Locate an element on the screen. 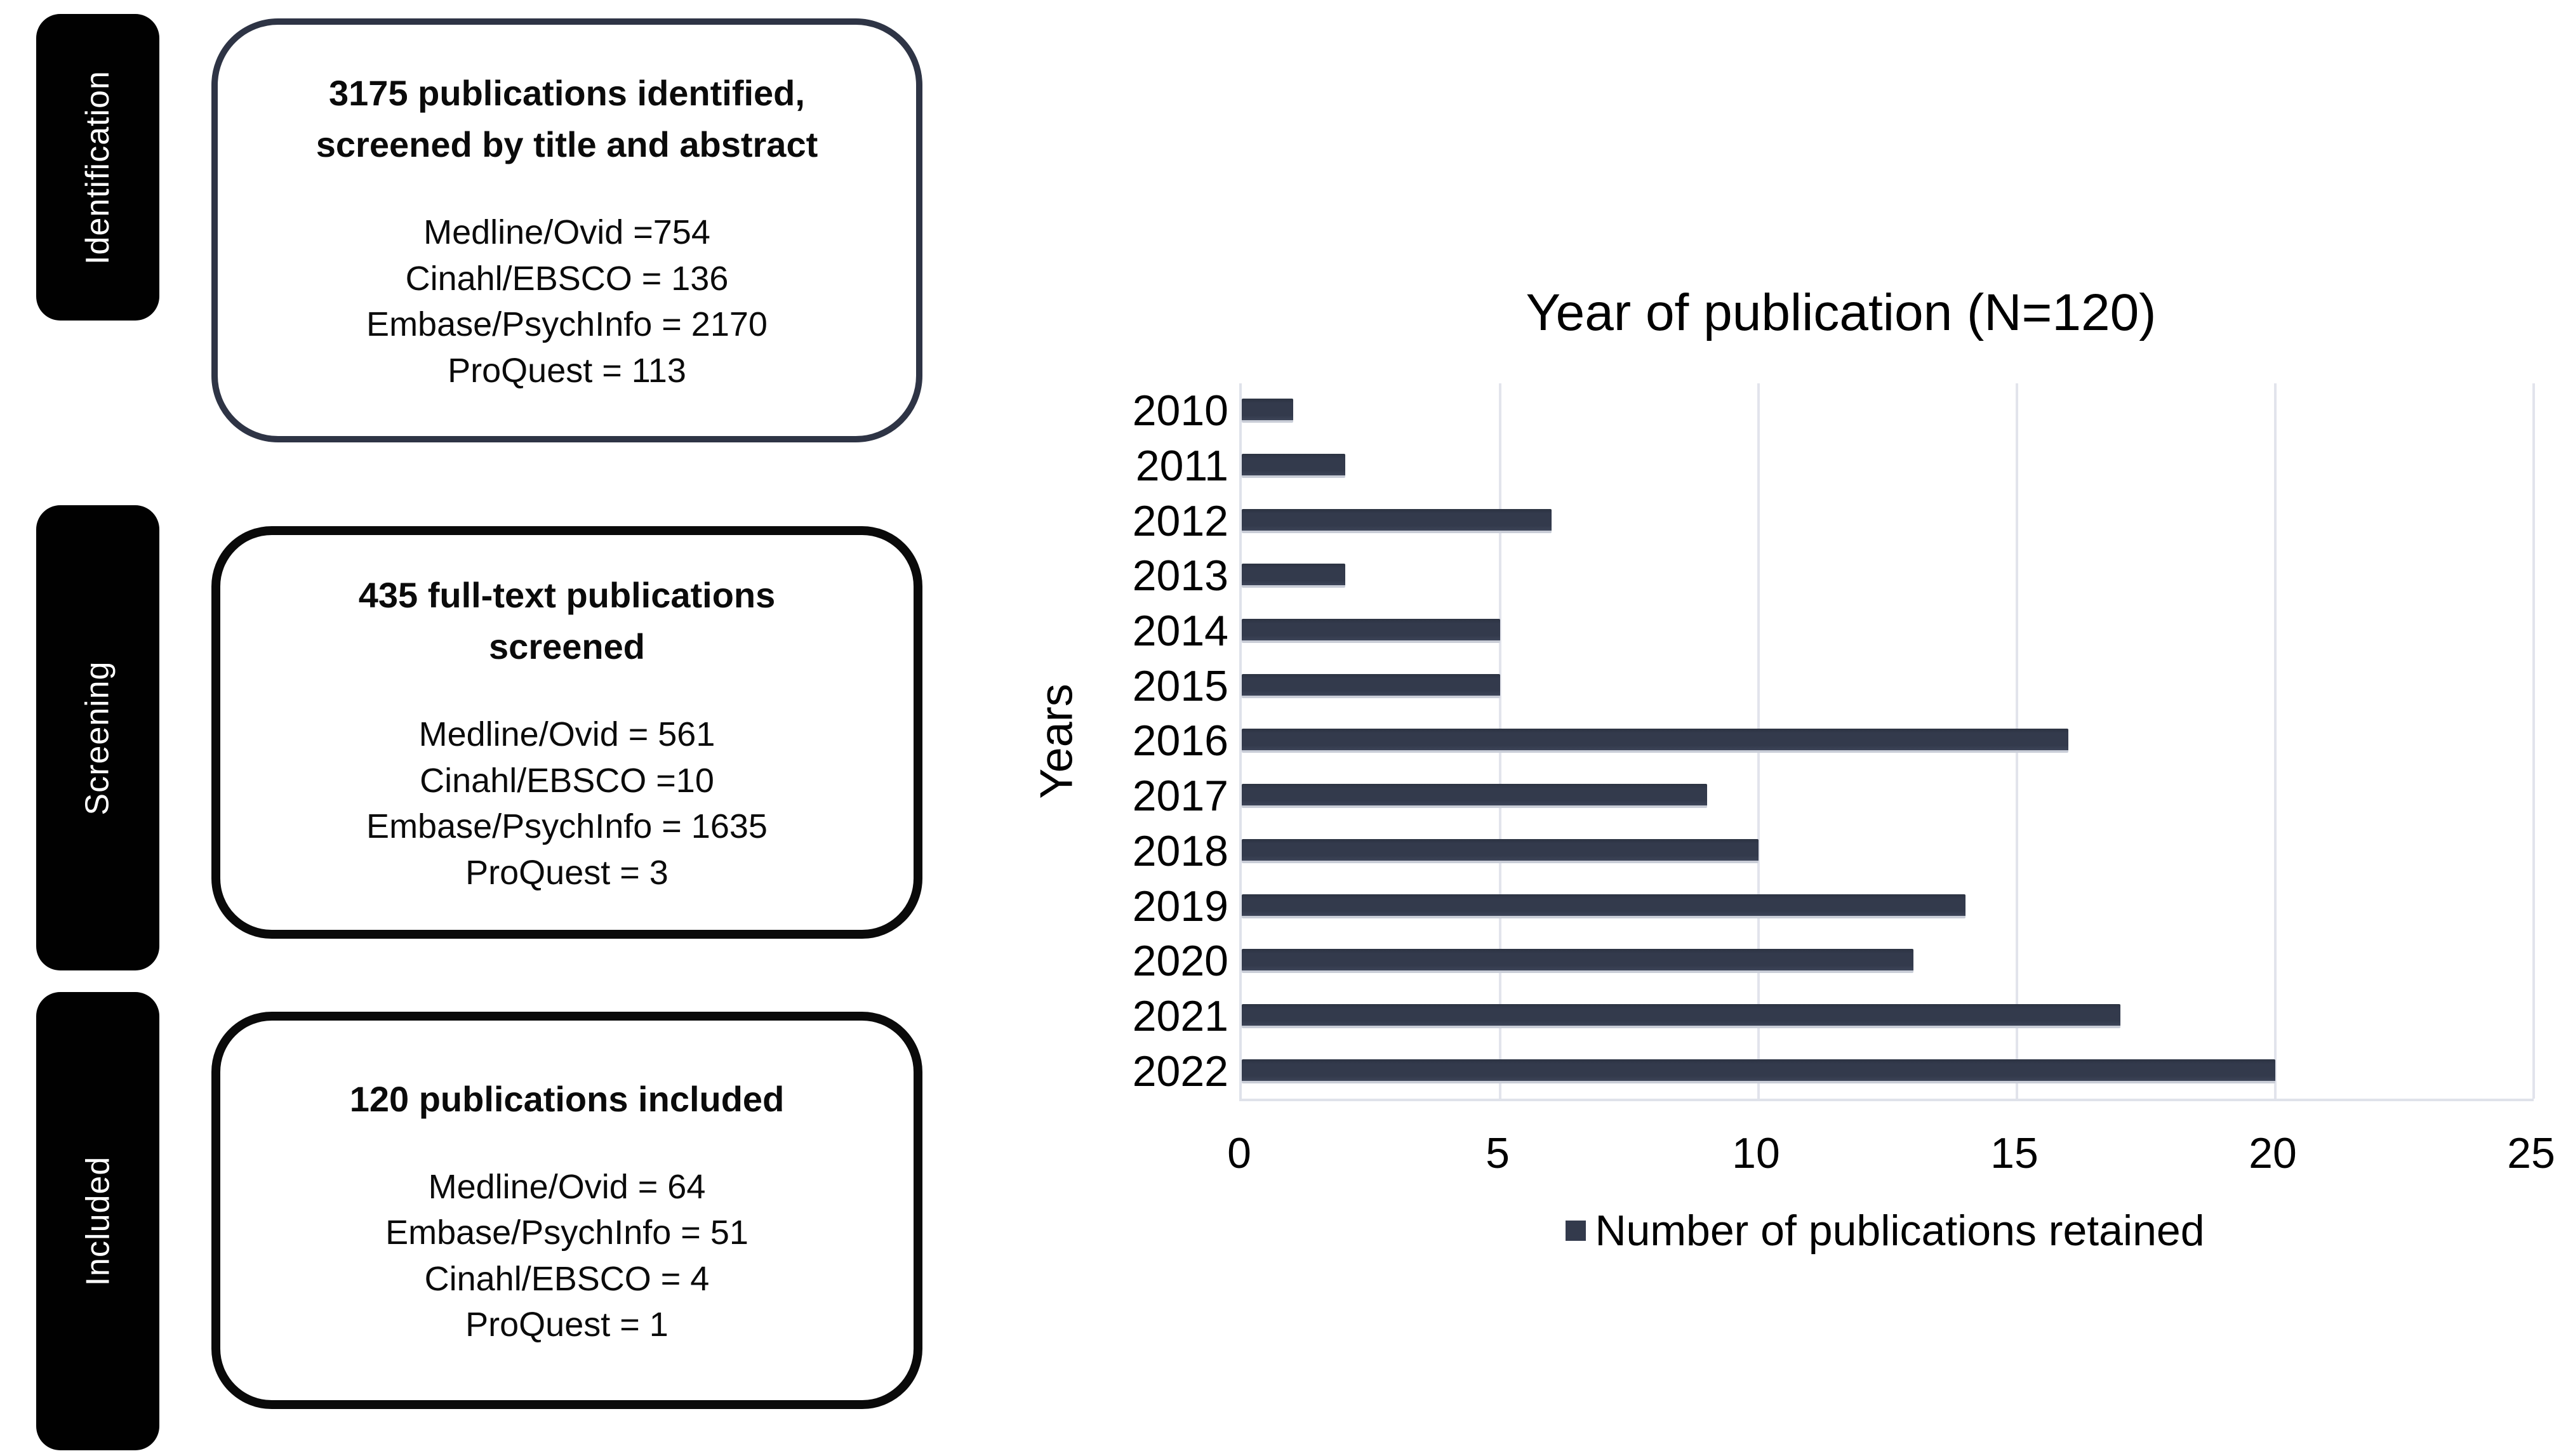  box-title-line: 120 publications included is located at coordinates (567, 1098).